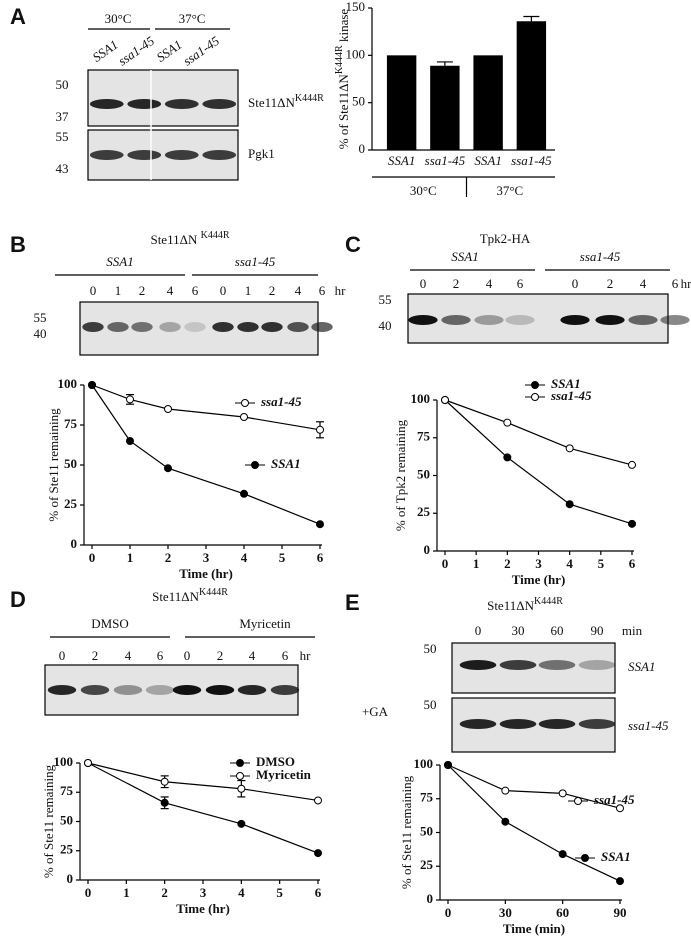 The height and width of the screenshot is (936, 691). What do you see at coordinates (110, 623) in the screenshot?
I see `blot-group: DMSO` at bounding box center [110, 623].